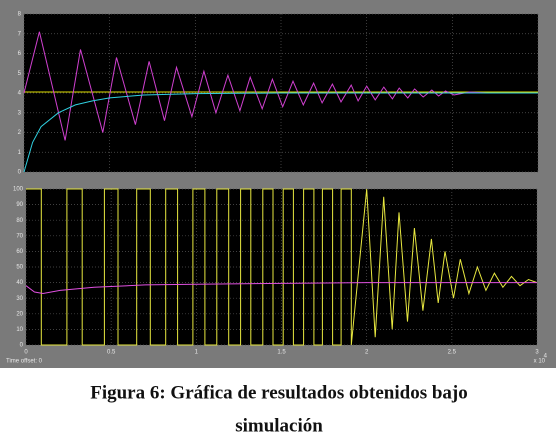 The height and width of the screenshot is (446, 558). I want to click on y-tick-label: 5, so click(20, 74).